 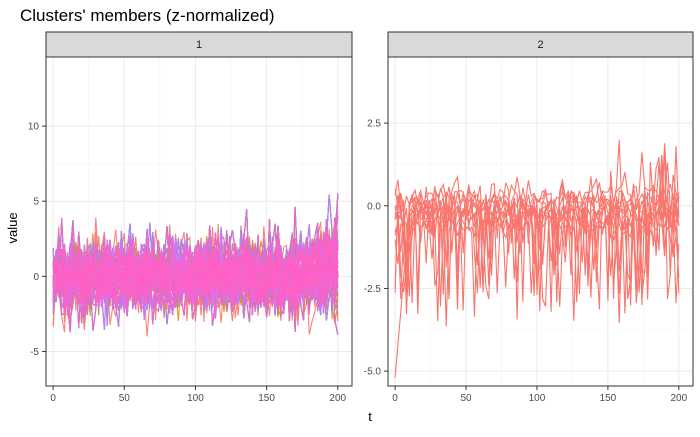 I want to click on x-axis-label: t, so click(x=370, y=416).